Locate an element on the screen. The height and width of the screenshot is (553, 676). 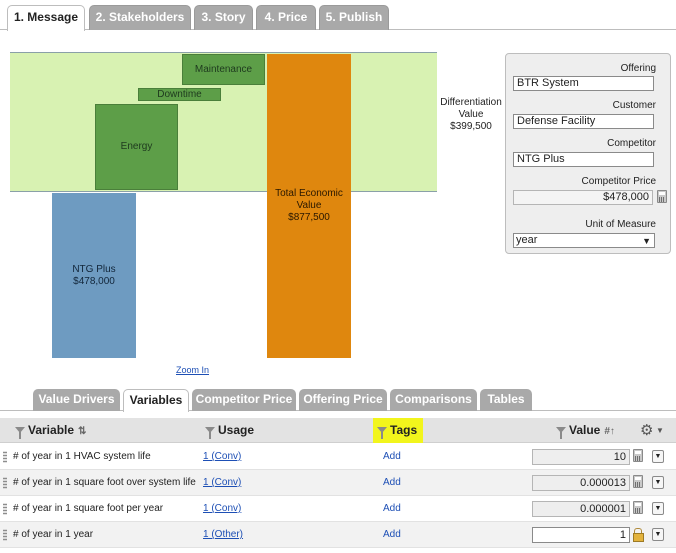
variable-column-header: Variable ⇅ is located at coordinates (50, 430).